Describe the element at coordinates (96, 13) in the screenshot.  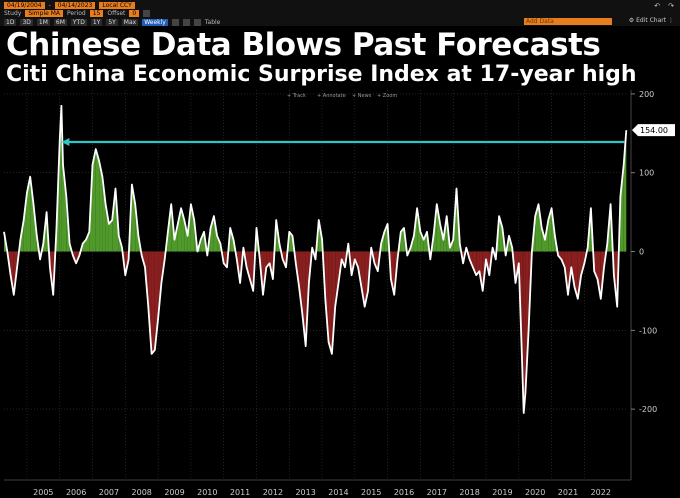
I see `period-field: 15` at that location.